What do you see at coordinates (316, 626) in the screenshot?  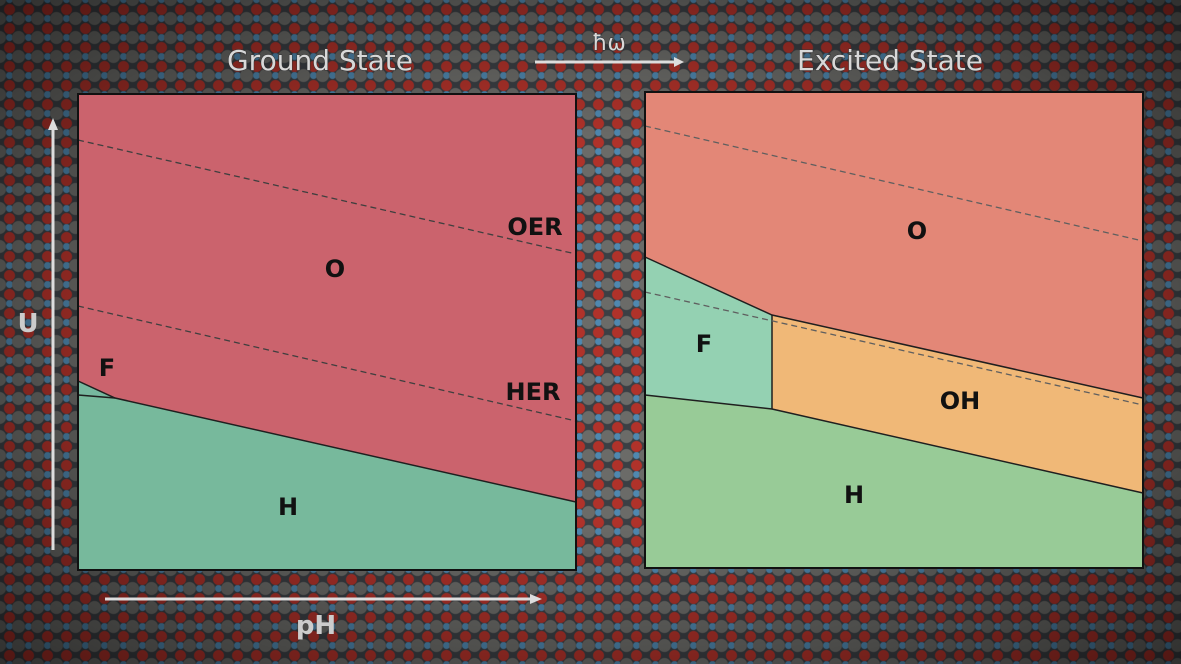 I see `ph-axis-label: pH` at bounding box center [316, 626].